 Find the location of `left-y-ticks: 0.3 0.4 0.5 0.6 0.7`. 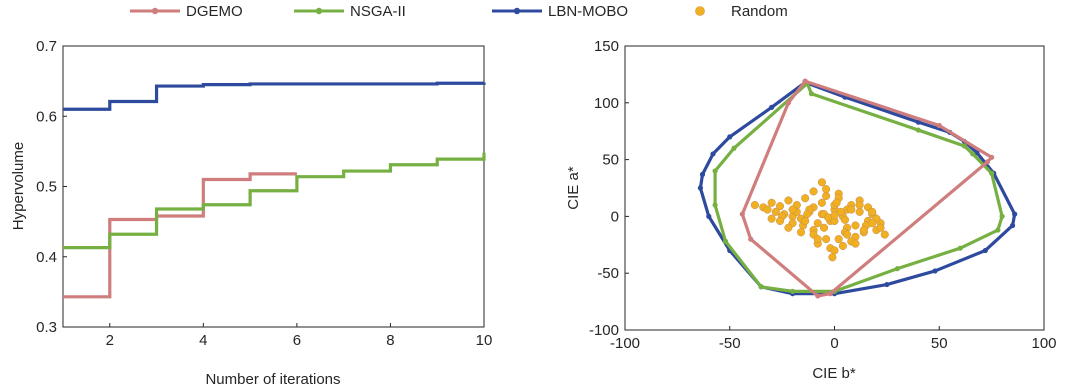

left-y-ticks: 0.3 0.4 0.5 0.6 0.7 is located at coordinates (51, 187).